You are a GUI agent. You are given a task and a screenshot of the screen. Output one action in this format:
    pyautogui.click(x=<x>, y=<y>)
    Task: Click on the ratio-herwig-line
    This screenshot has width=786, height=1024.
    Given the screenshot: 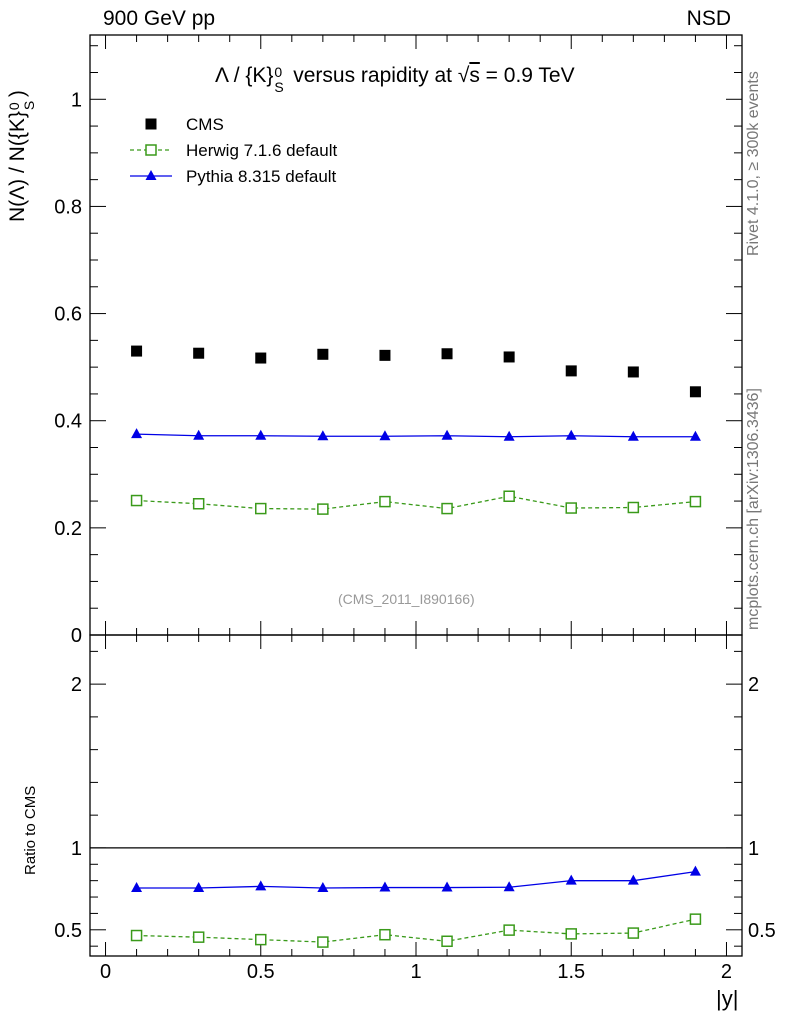 What is the action you would take?
    pyautogui.click(x=416, y=930)
    